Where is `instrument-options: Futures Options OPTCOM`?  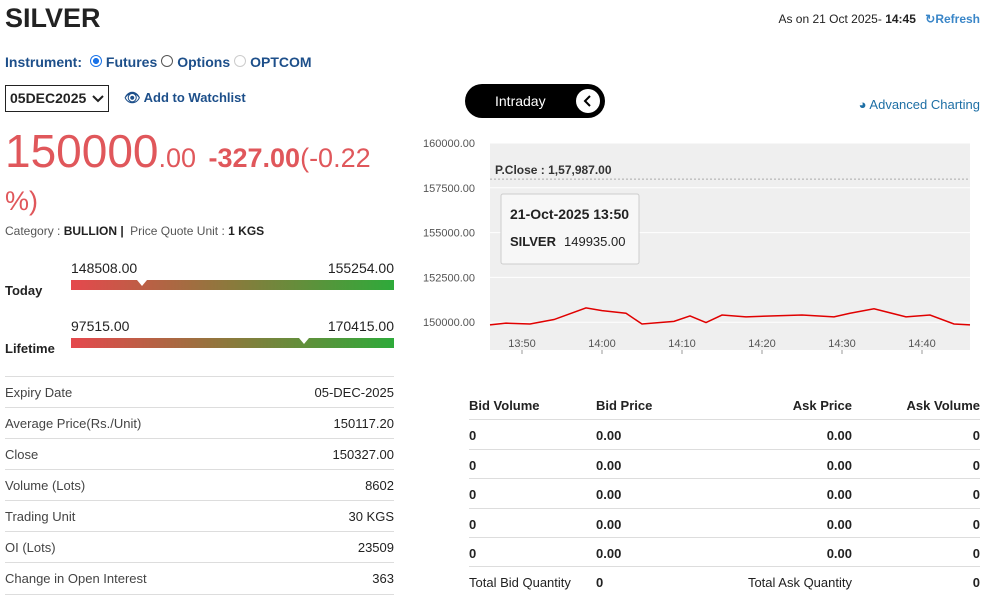
instrument-options: Futures Options OPTCOM is located at coordinates (199, 62).